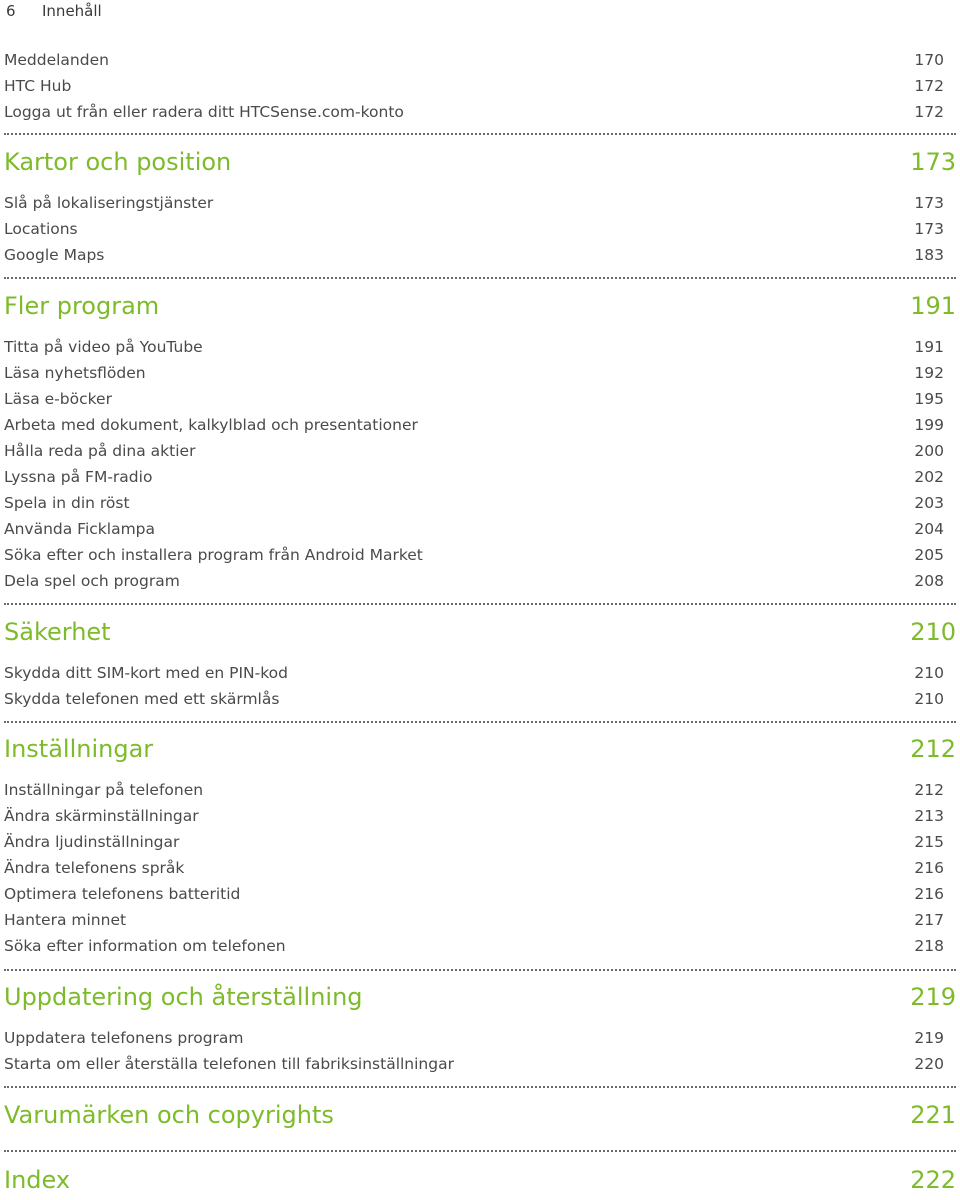 Image resolution: width=960 pixels, height=1200 pixels. Describe the element at coordinates (480, 749) in the screenshot. I see `chapter-heading: Inställningar 212` at that location.